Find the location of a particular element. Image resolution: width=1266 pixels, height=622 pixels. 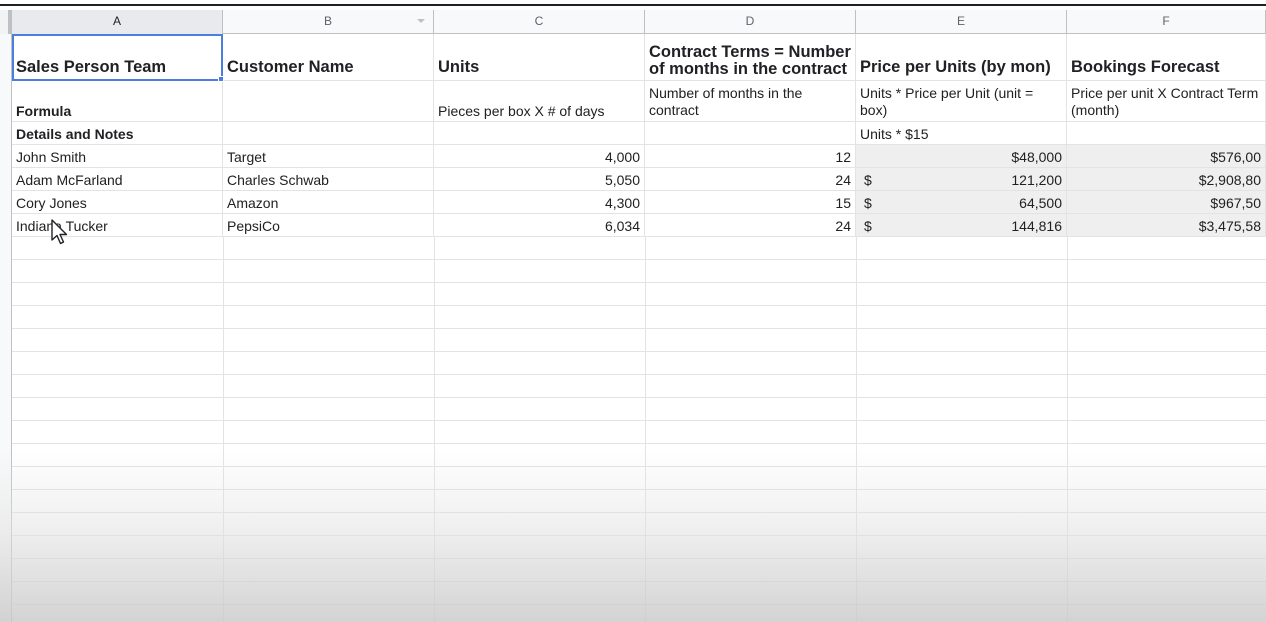

formula-contract-terms: Number of months in the contract is located at coordinates (726, 101).